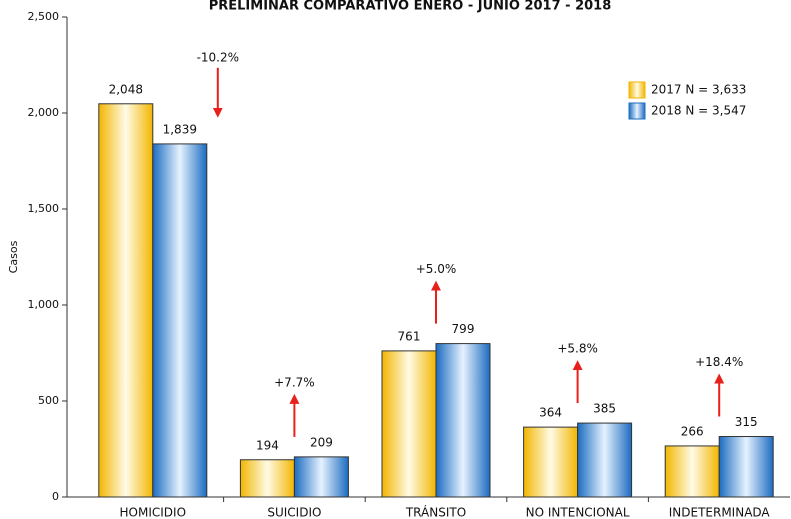 Image resolution: width=791 pixels, height=519 pixels. What do you see at coordinates (577, 349) in the screenshot?
I see `annotation: +5.8%` at bounding box center [577, 349].